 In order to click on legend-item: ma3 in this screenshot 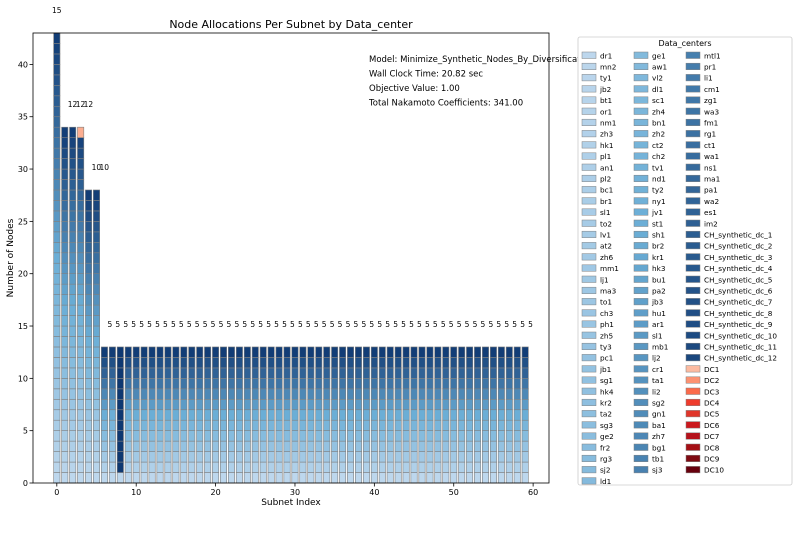, I will do `click(599, 291)`.